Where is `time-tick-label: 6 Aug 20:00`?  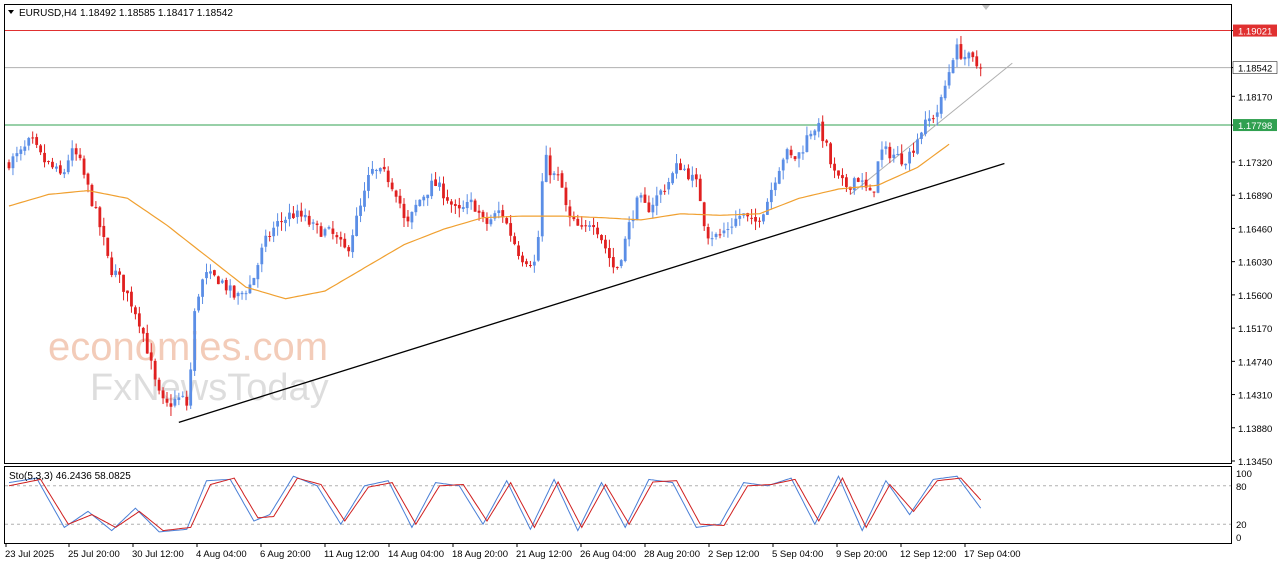
time-tick-label: 6 Aug 20:00 is located at coordinates (285, 554).